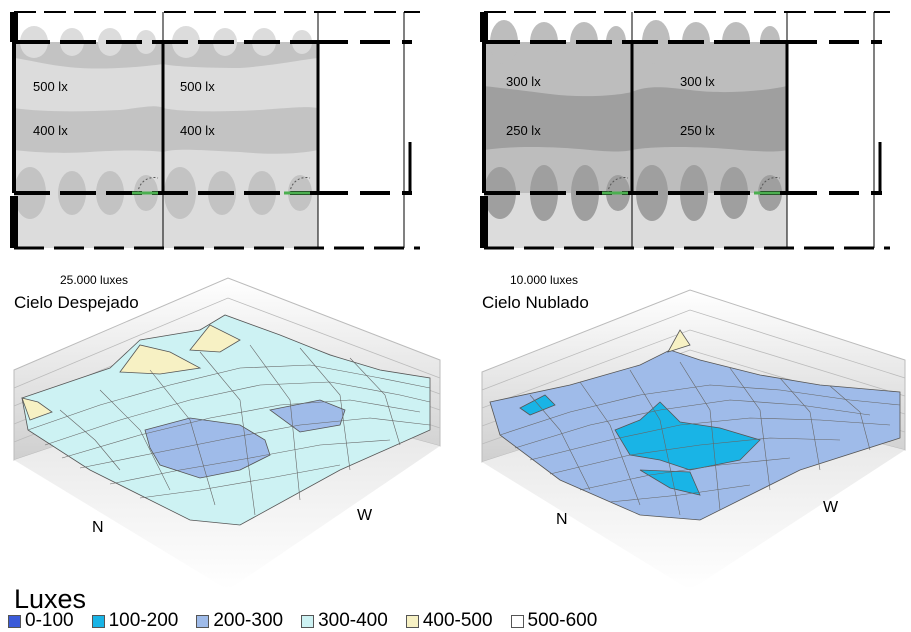  Describe the element at coordinates (94, 280) in the screenshot. I see `surface-luxes-label: 25.000 luxes` at that location.